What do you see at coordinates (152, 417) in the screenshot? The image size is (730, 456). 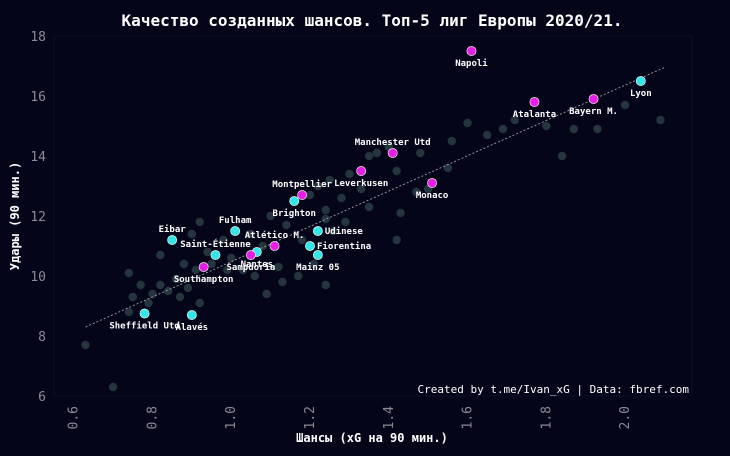 I see `x-tick-label: 0.8` at bounding box center [152, 417].